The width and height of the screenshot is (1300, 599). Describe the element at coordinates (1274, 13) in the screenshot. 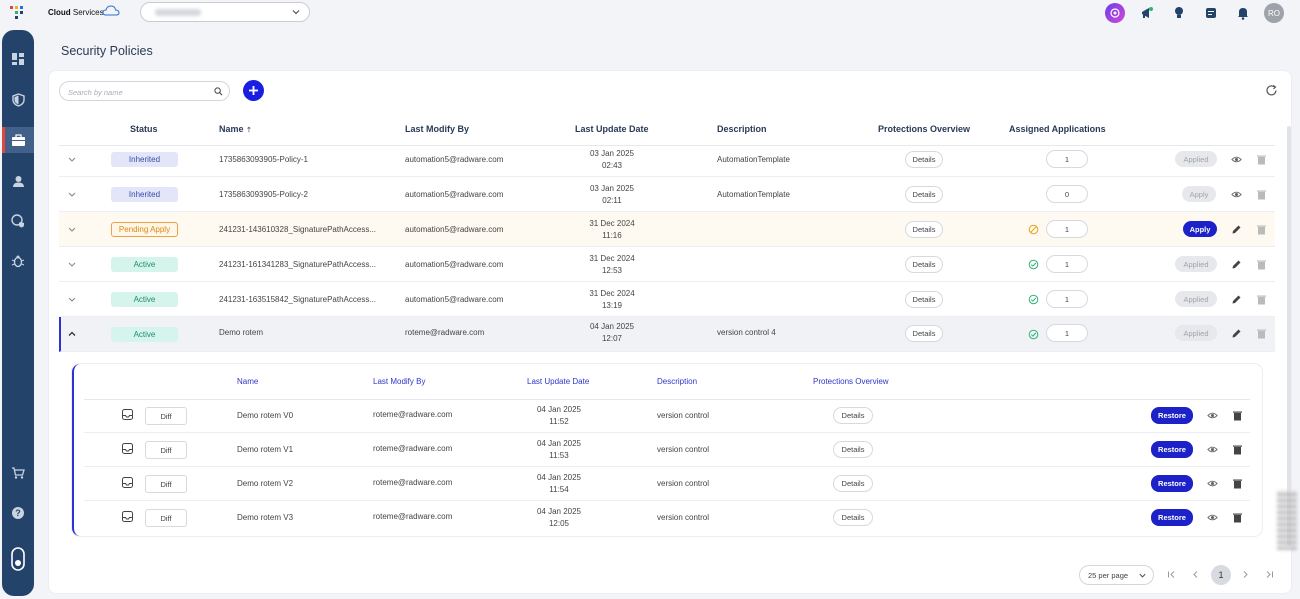

I see `user-avatar: RO` at that location.